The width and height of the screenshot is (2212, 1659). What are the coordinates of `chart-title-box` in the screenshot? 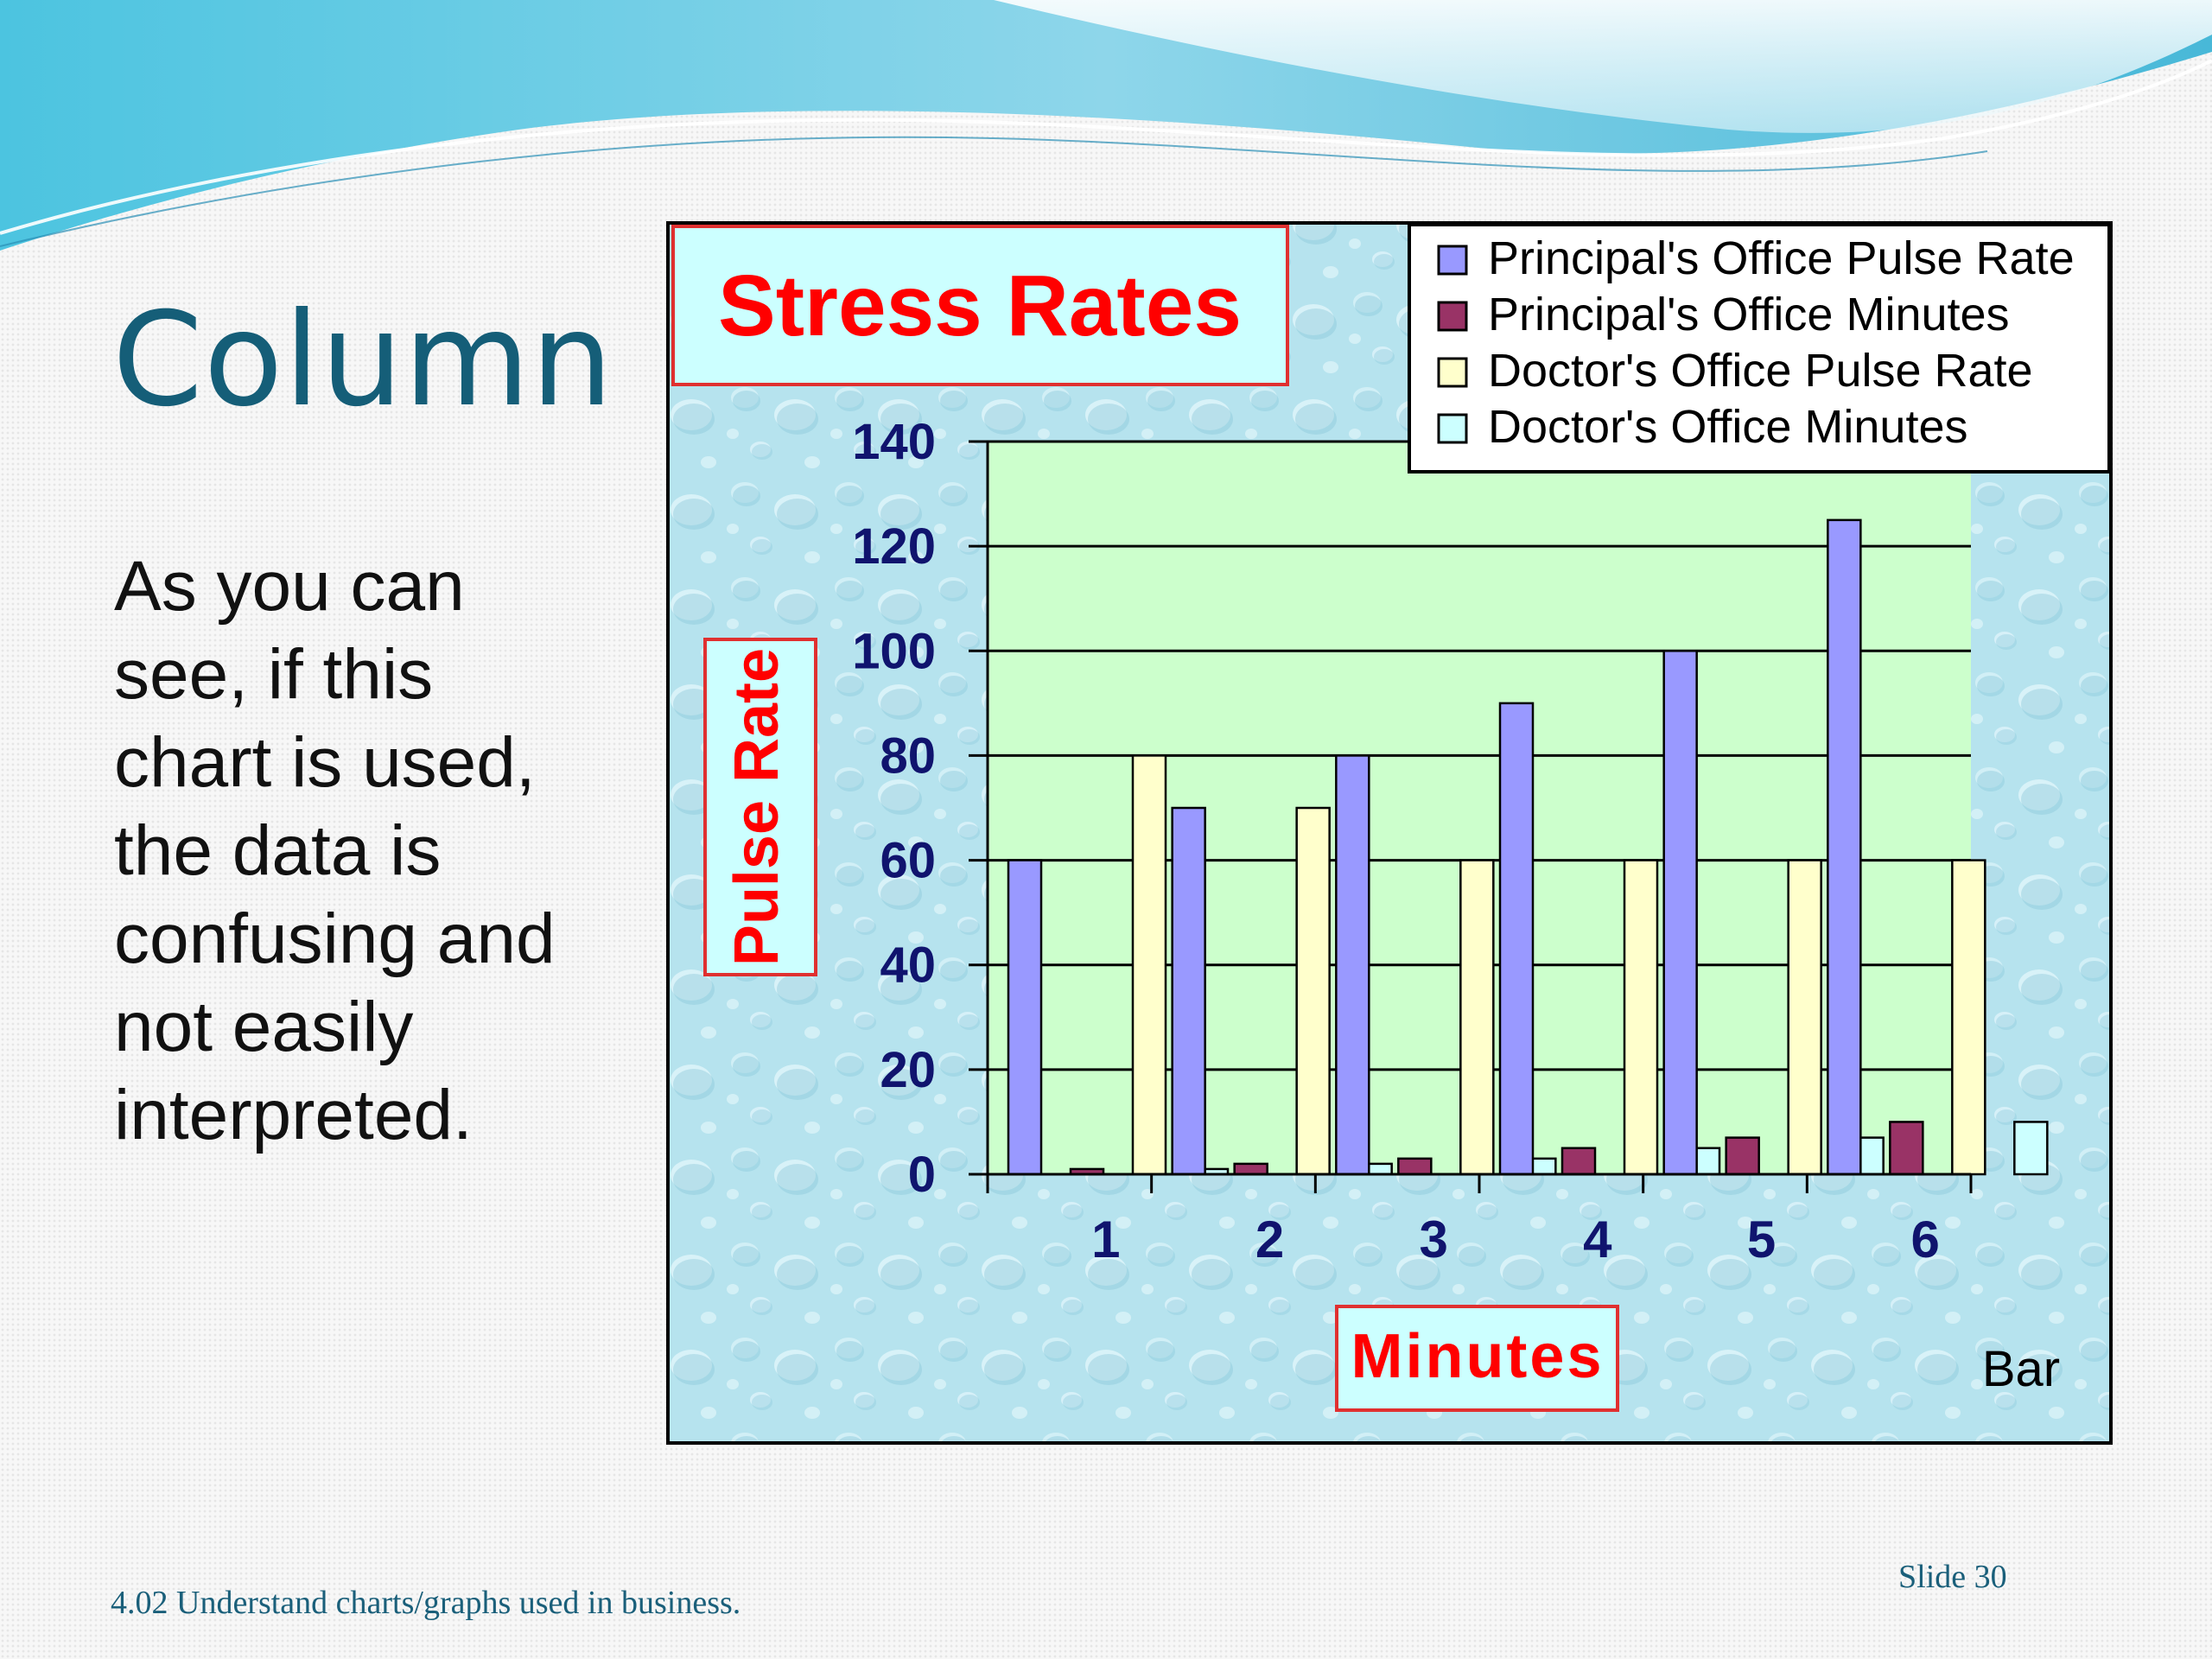 It's located at (980, 305).